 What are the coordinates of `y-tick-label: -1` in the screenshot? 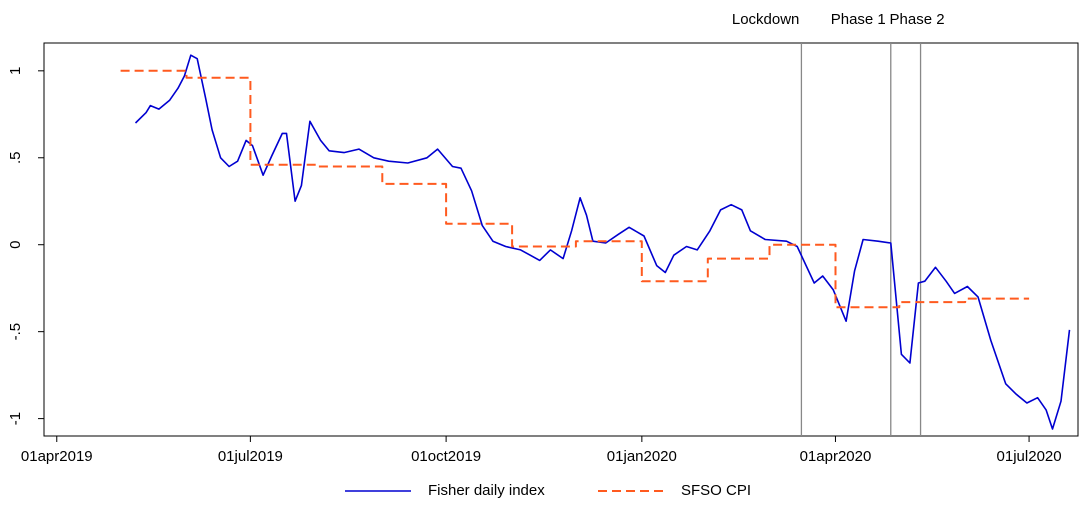 It's located at (15, 418).